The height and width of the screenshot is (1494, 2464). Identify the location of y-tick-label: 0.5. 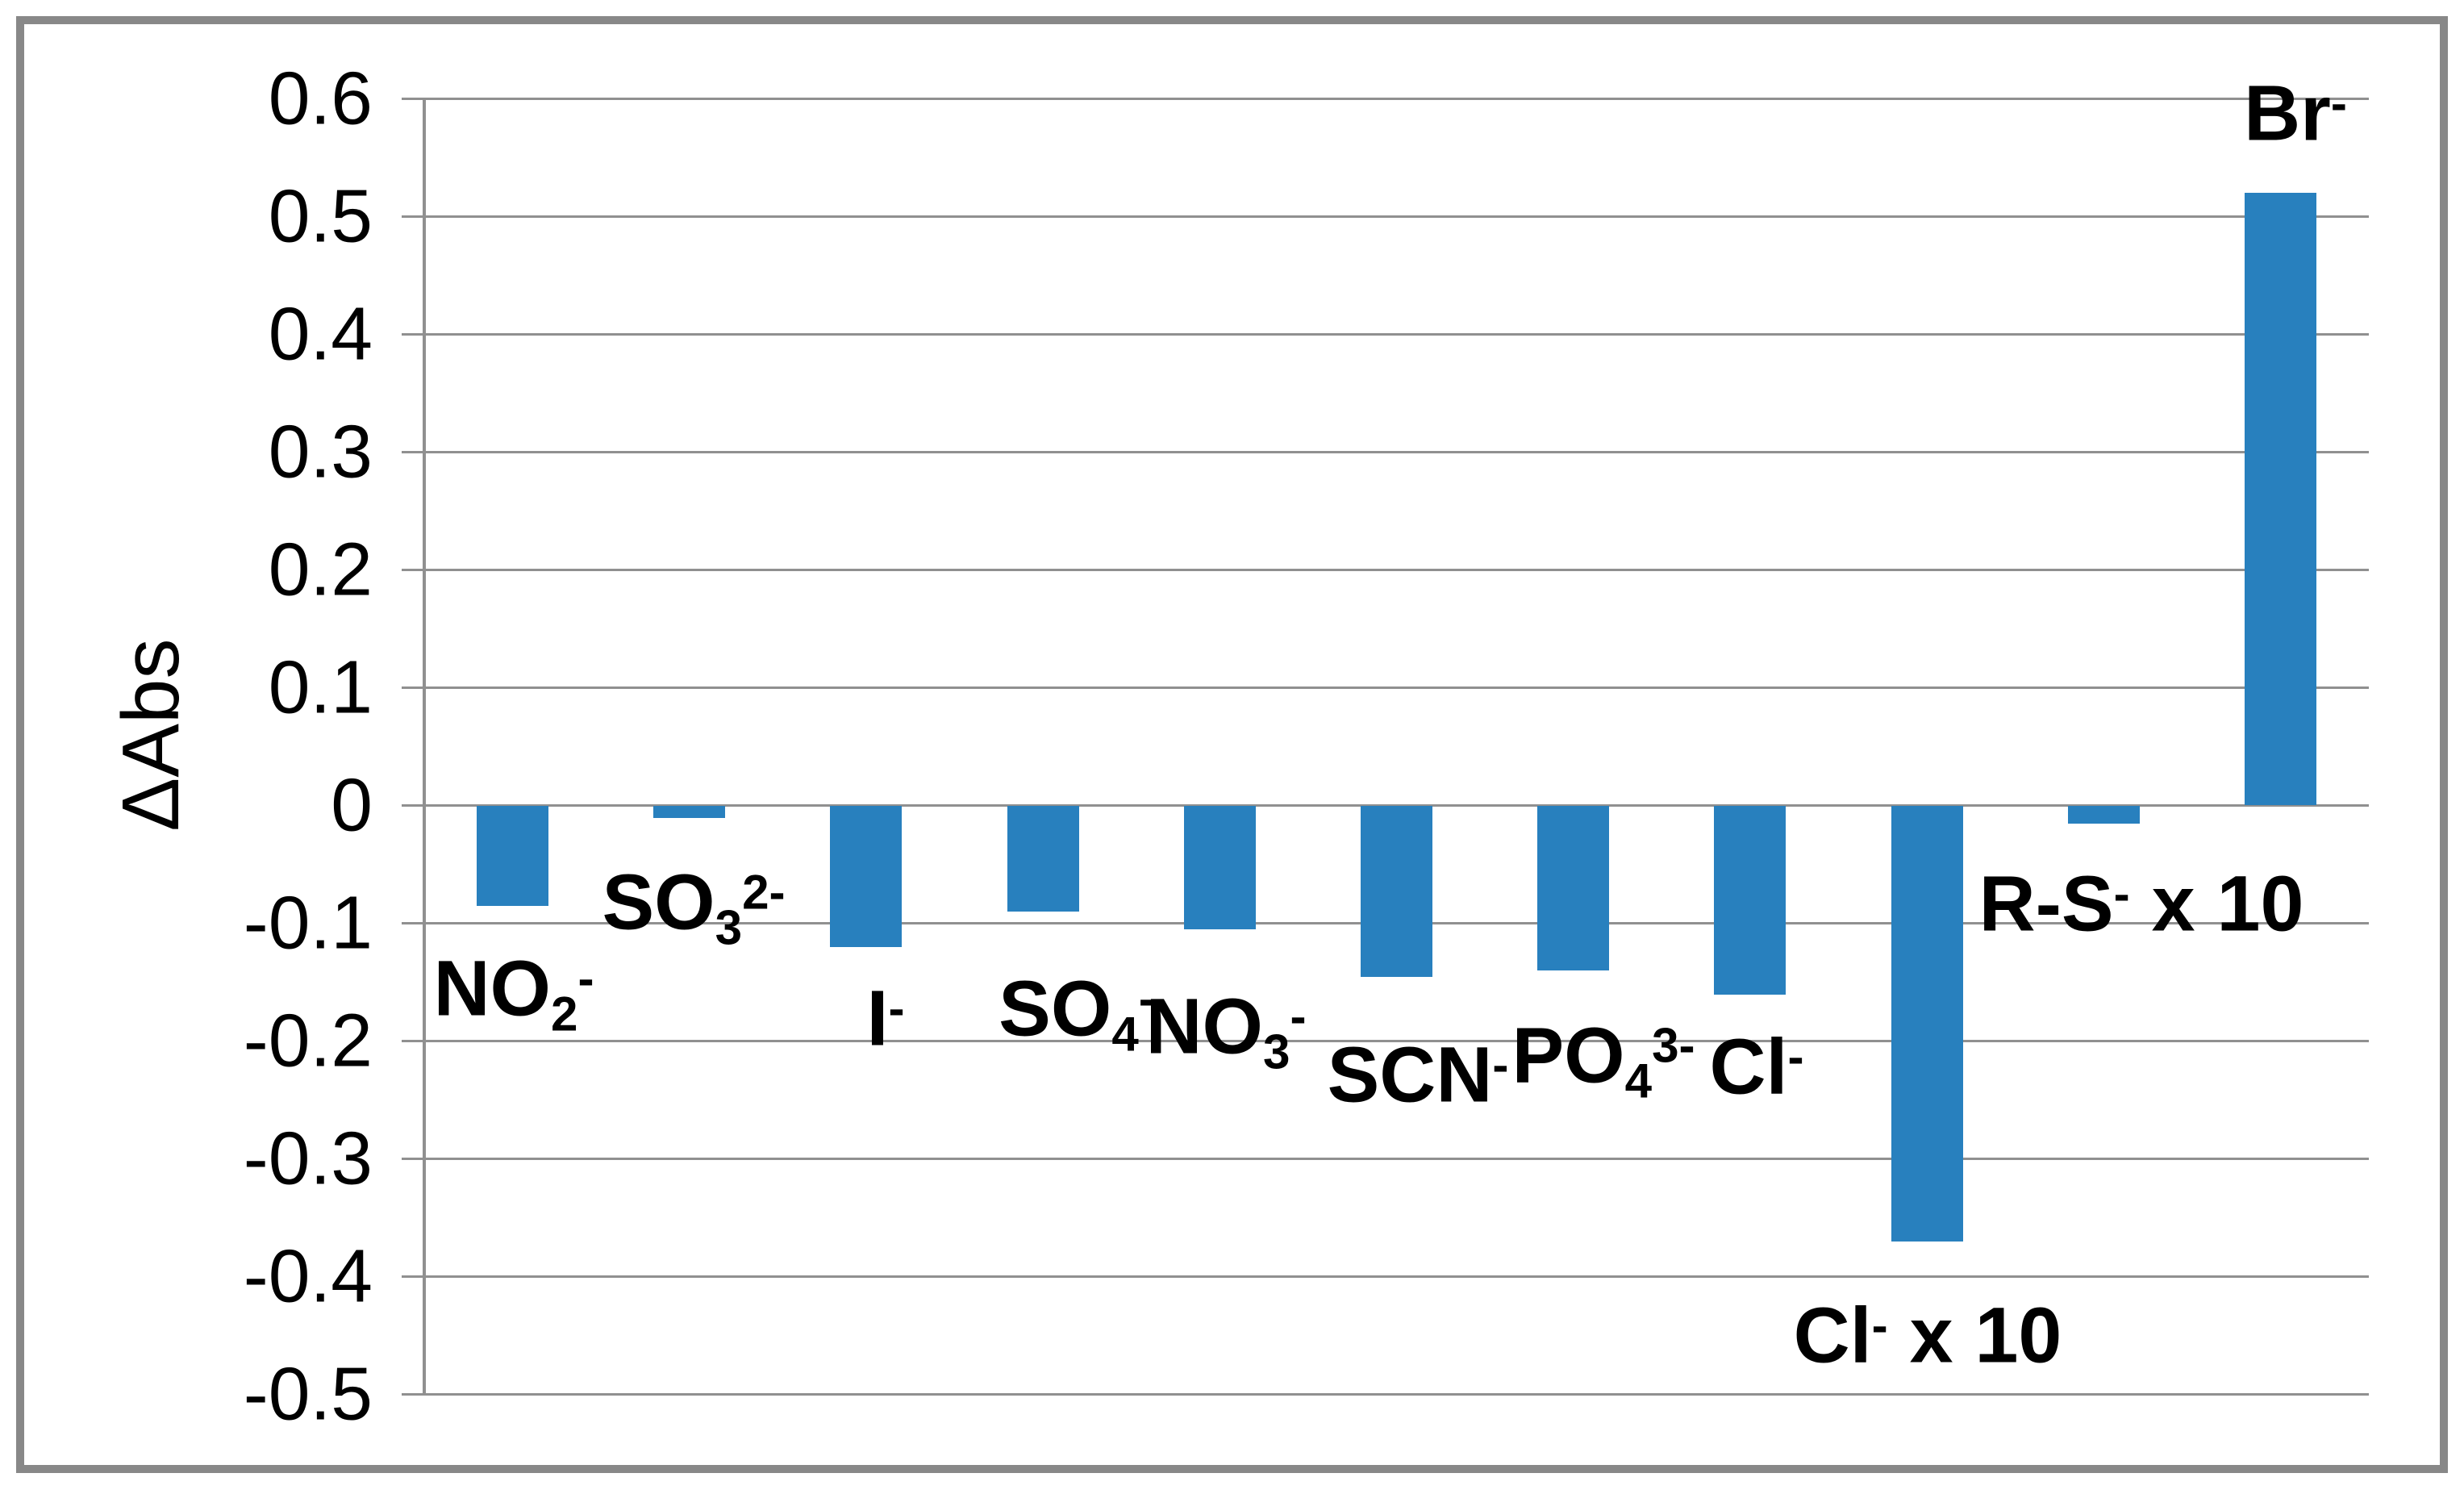
(320, 216).